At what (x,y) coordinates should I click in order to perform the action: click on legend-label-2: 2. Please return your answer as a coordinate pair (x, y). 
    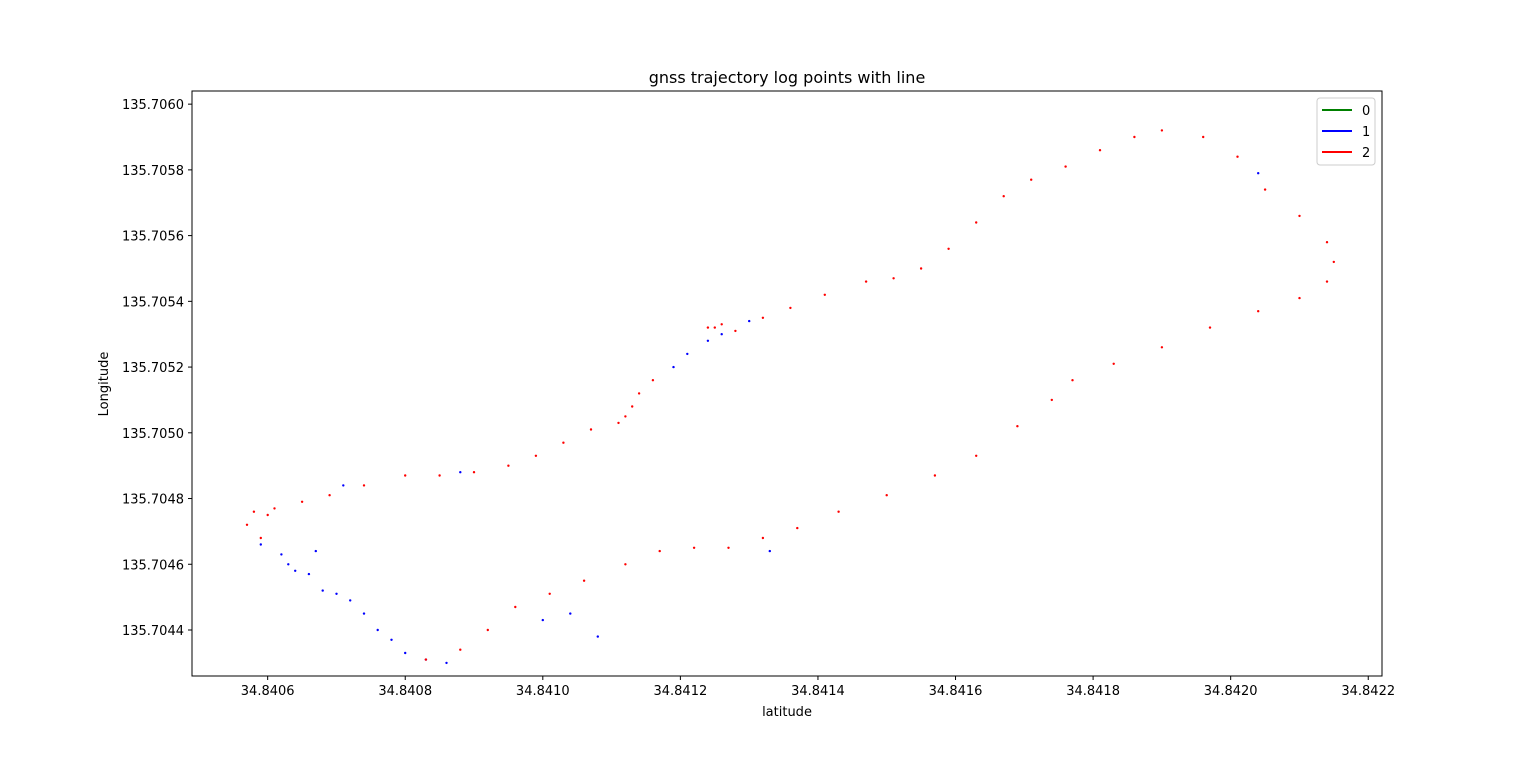
    Looking at the image, I should click on (1366, 153).